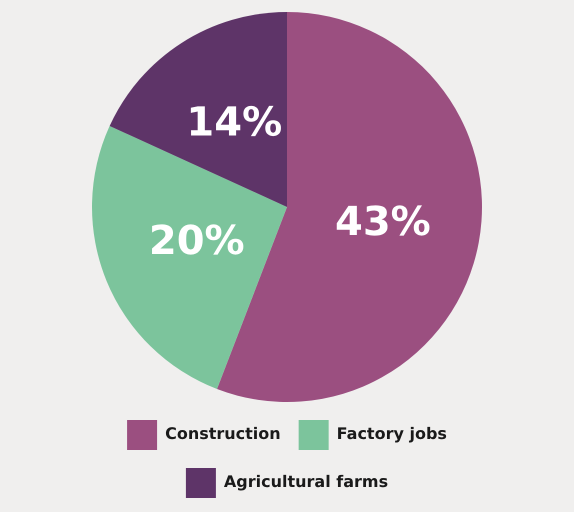  Describe the element at coordinates (306, 482) in the screenshot. I see `legend-label: Agricultural farms` at that location.